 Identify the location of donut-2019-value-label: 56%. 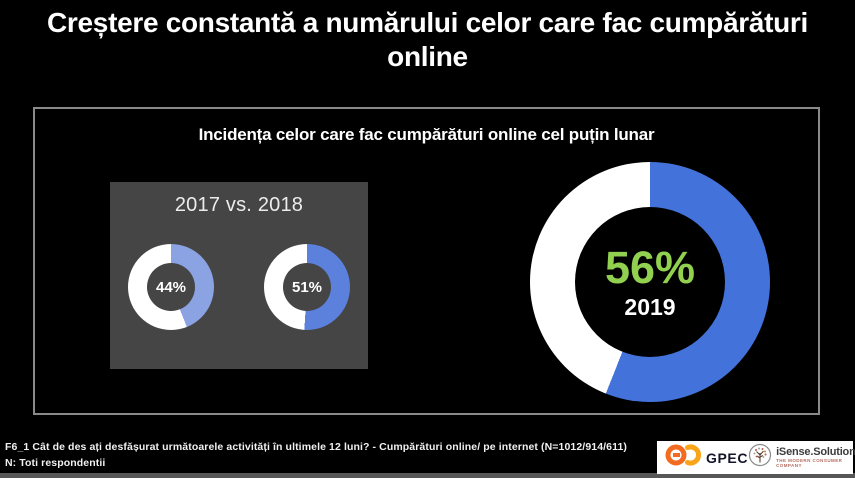
(650, 267).